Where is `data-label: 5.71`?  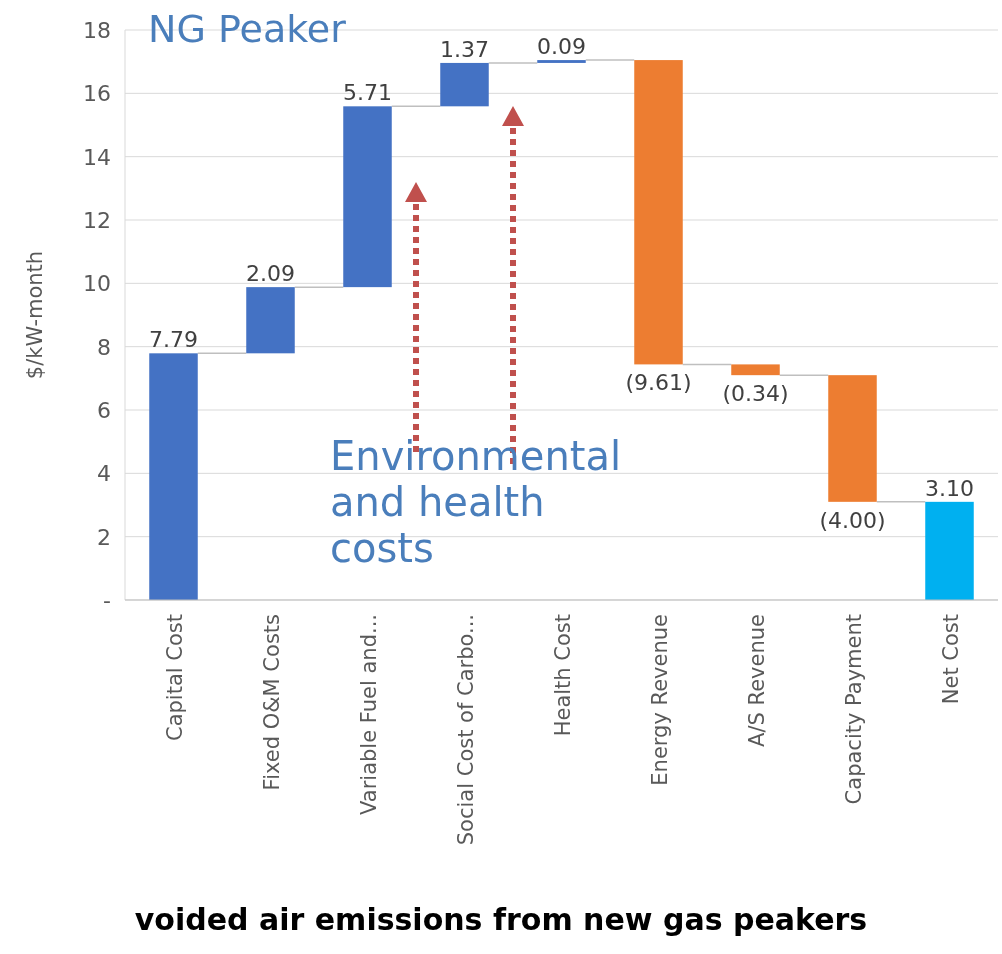 data-label: 5.71 is located at coordinates (367, 93).